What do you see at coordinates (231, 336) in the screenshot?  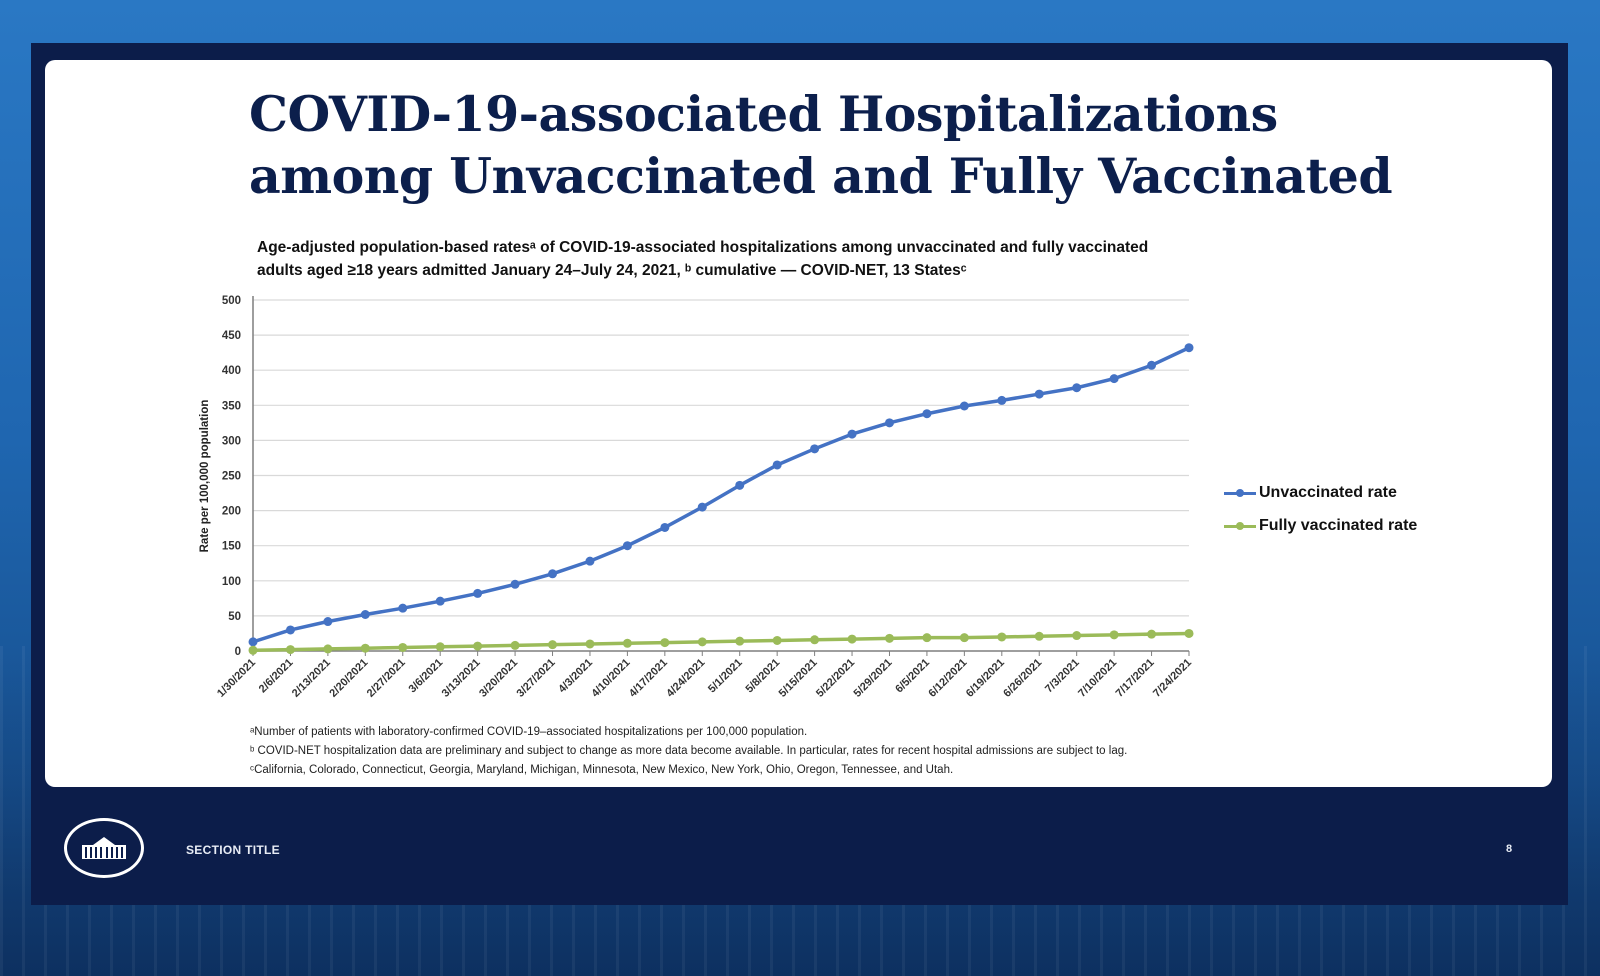 I see `y-tick-label: 450` at bounding box center [231, 336].